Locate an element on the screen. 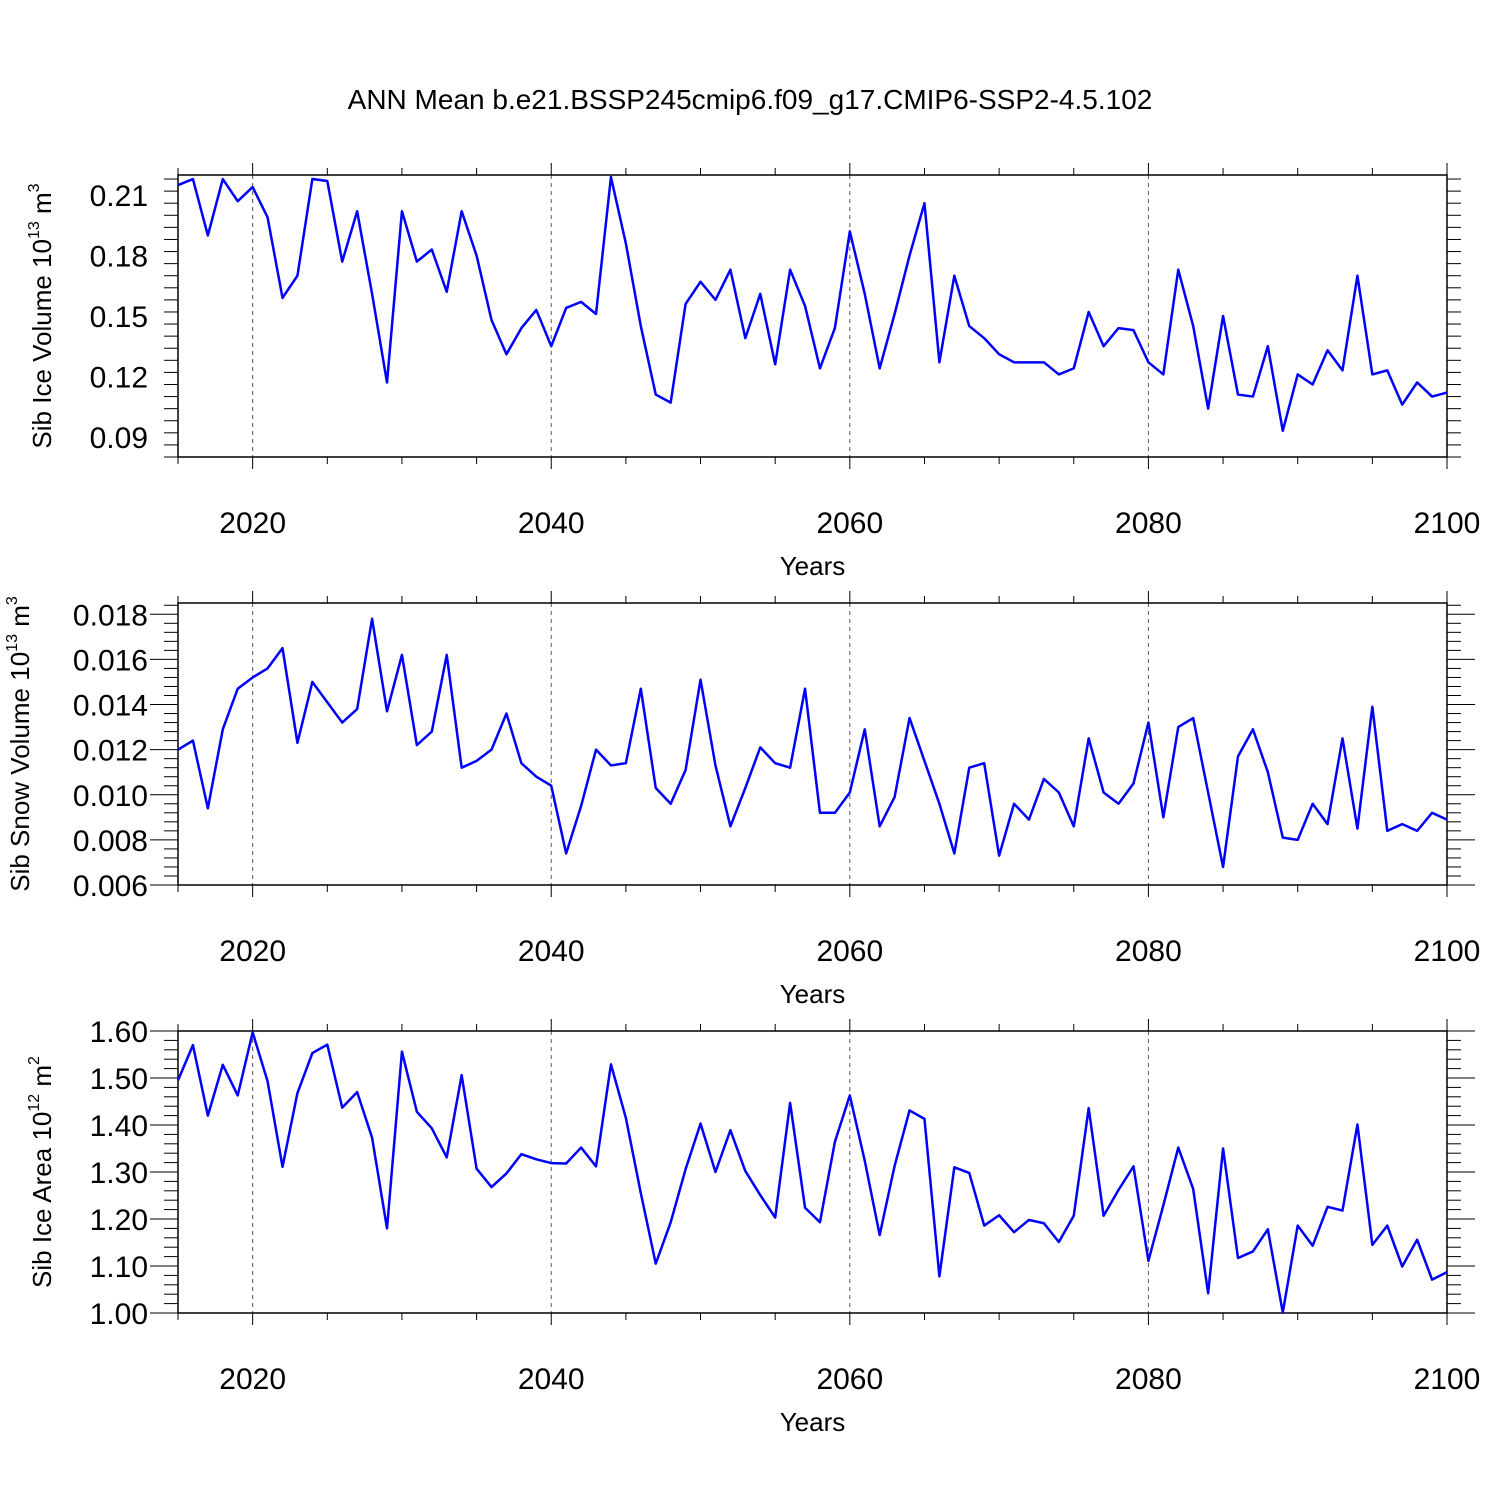 The height and width of the screenshot is (1500, 1500). y-axis-title-prefix: Sib Snow Volume 10 is located at coordinates (20, 772).